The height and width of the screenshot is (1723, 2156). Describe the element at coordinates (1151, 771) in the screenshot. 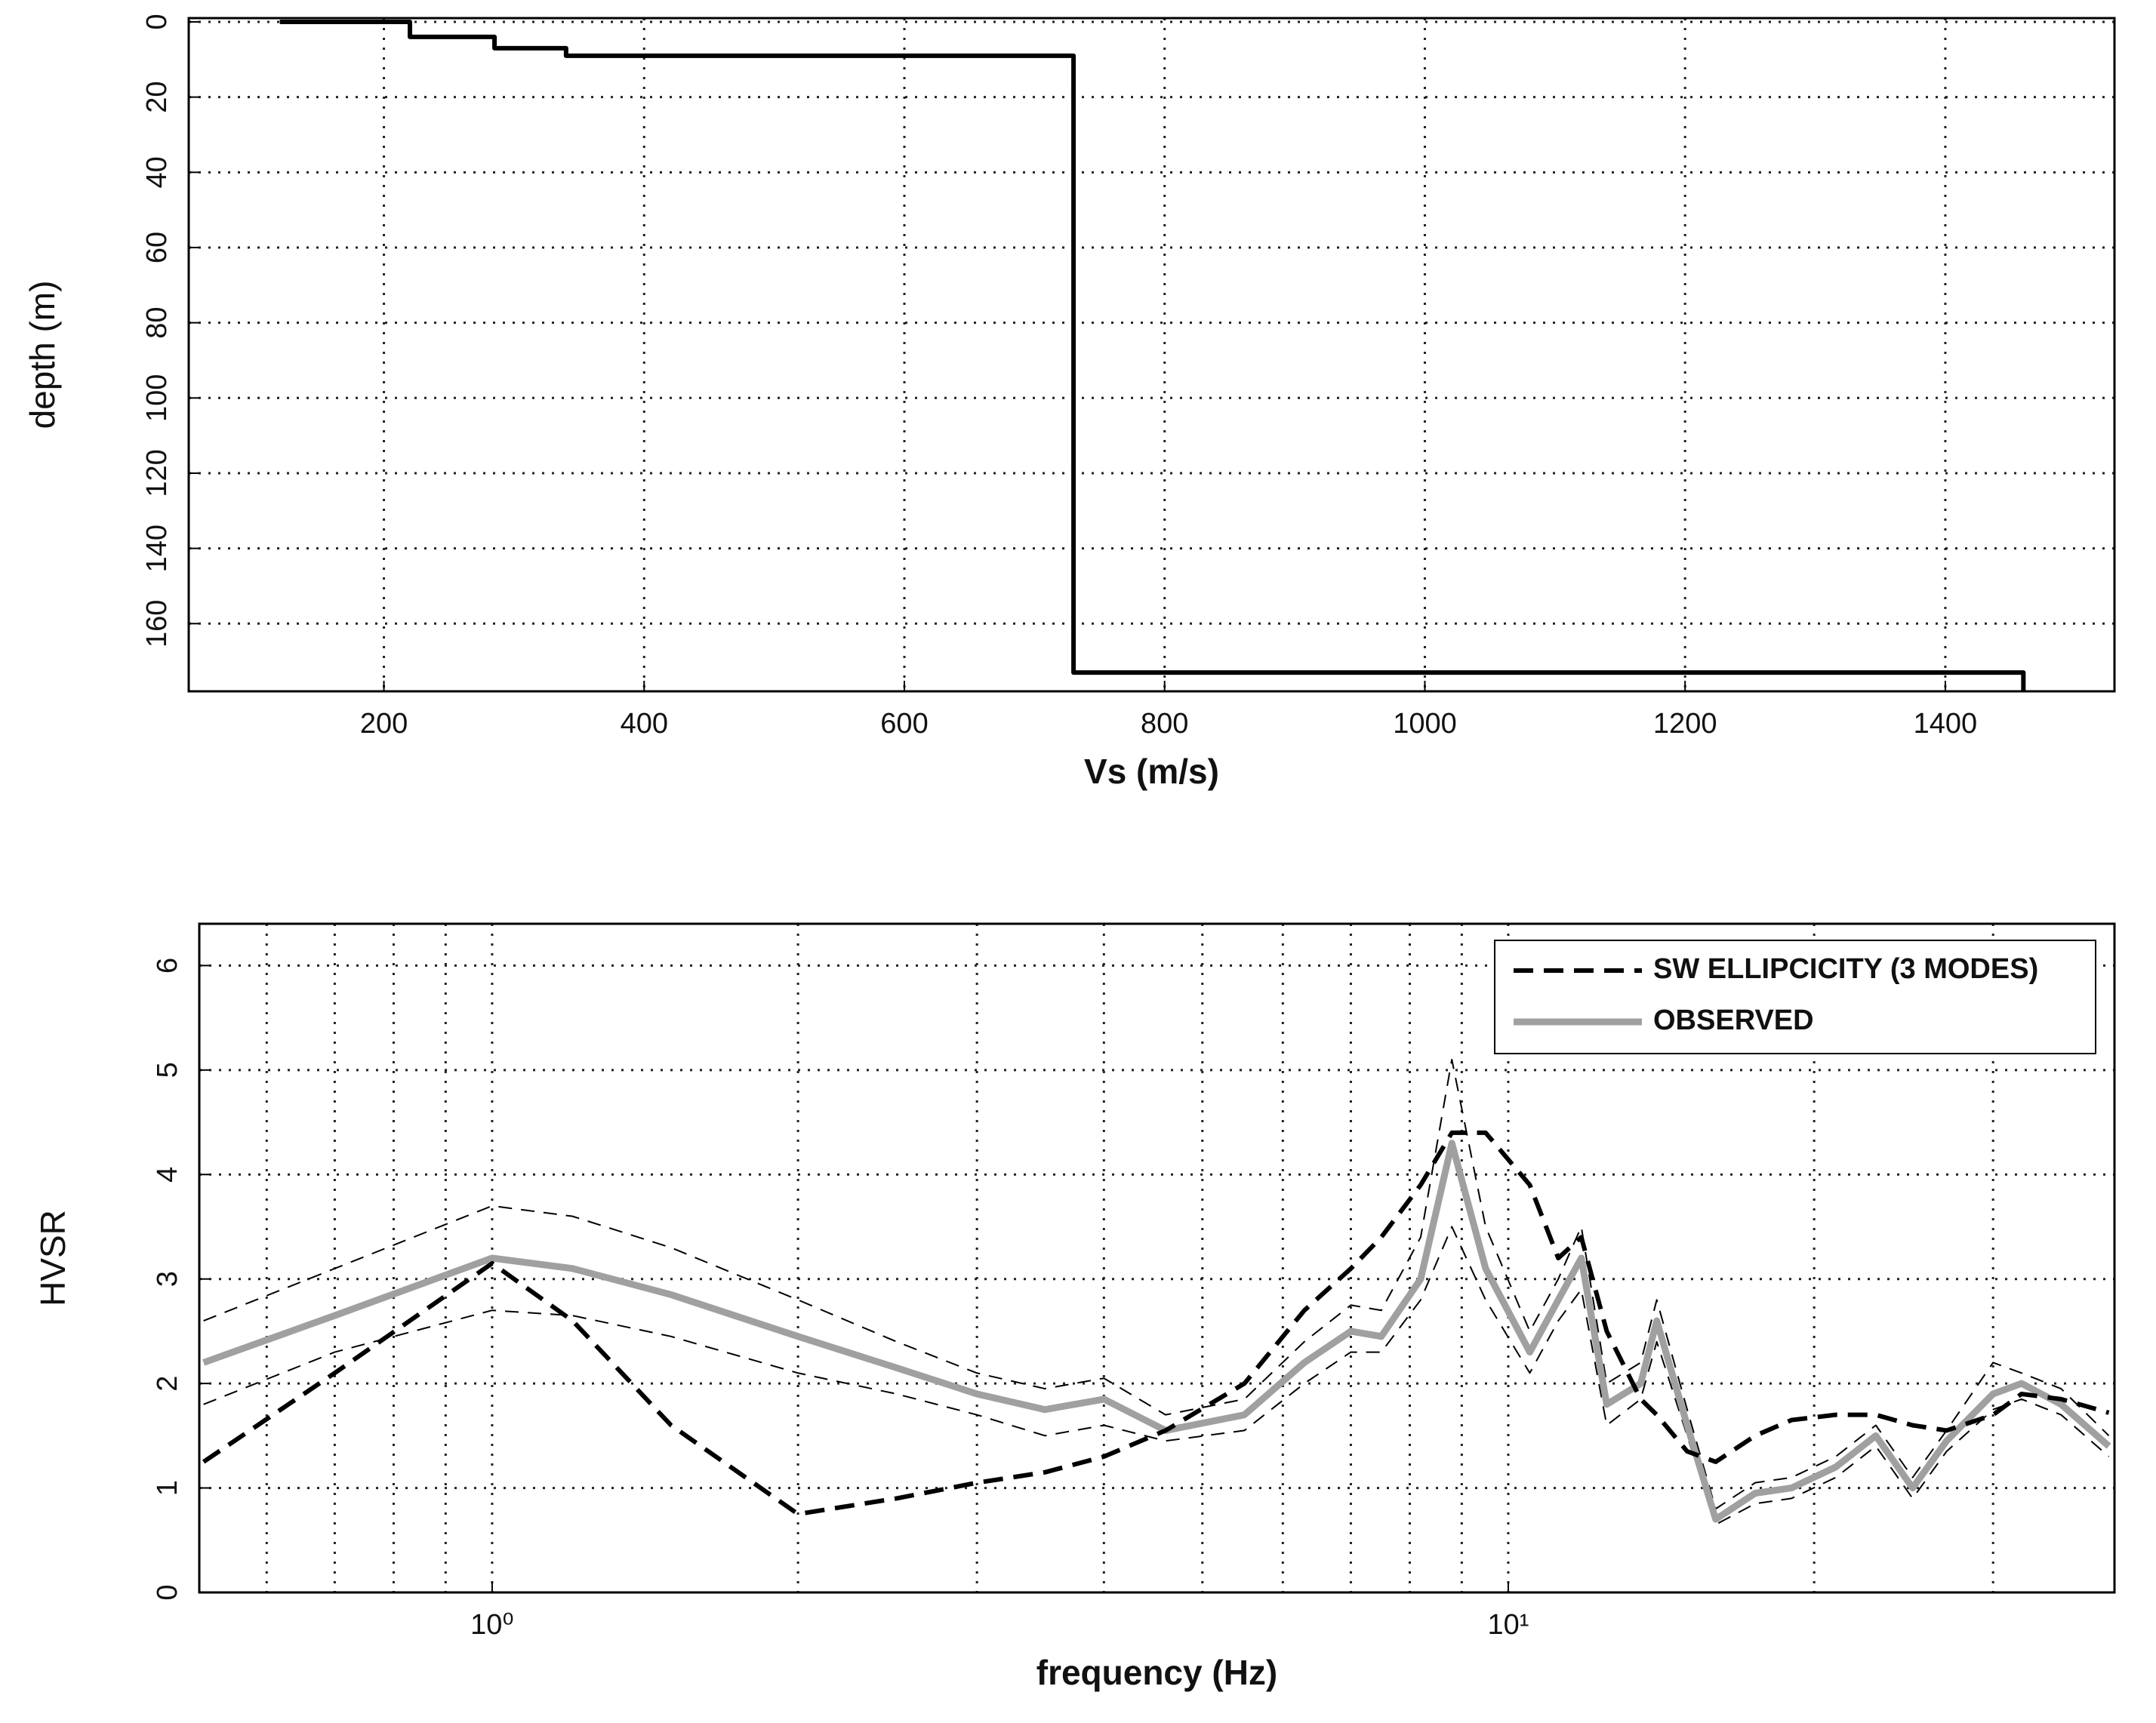

I see `x-axis-label: Vs (m/s)` at that location.